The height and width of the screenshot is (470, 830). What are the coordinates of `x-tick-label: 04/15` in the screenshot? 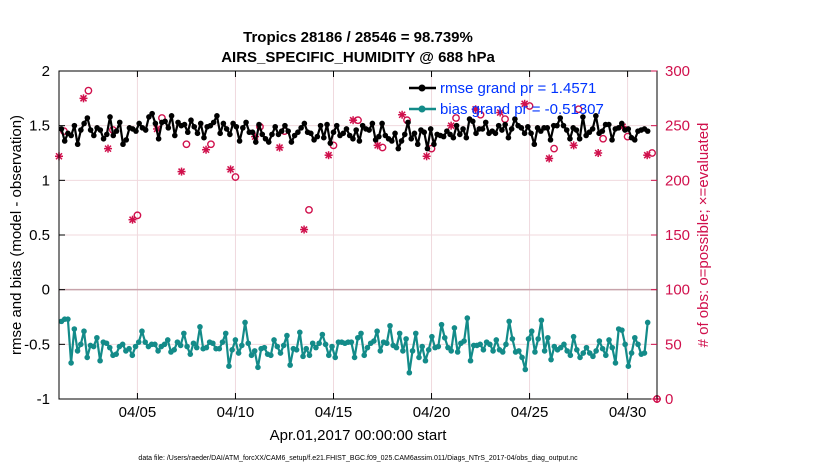 It's located at (334, 412).